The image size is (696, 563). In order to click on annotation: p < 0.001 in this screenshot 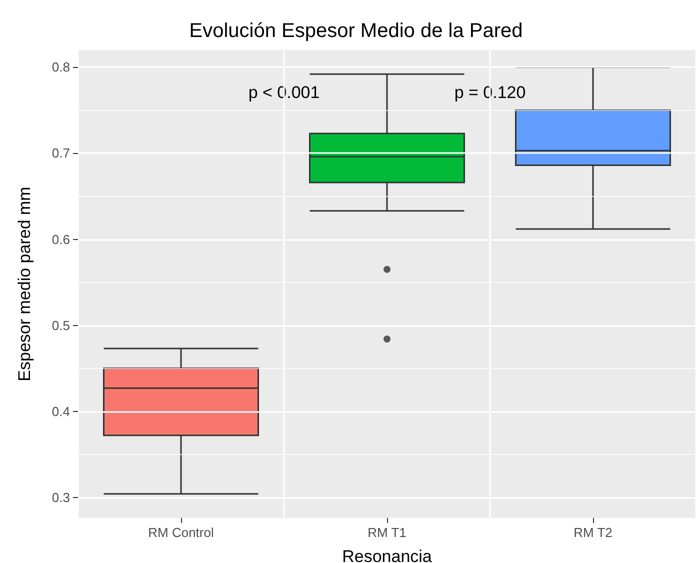, I will do `click(284, 92)`.